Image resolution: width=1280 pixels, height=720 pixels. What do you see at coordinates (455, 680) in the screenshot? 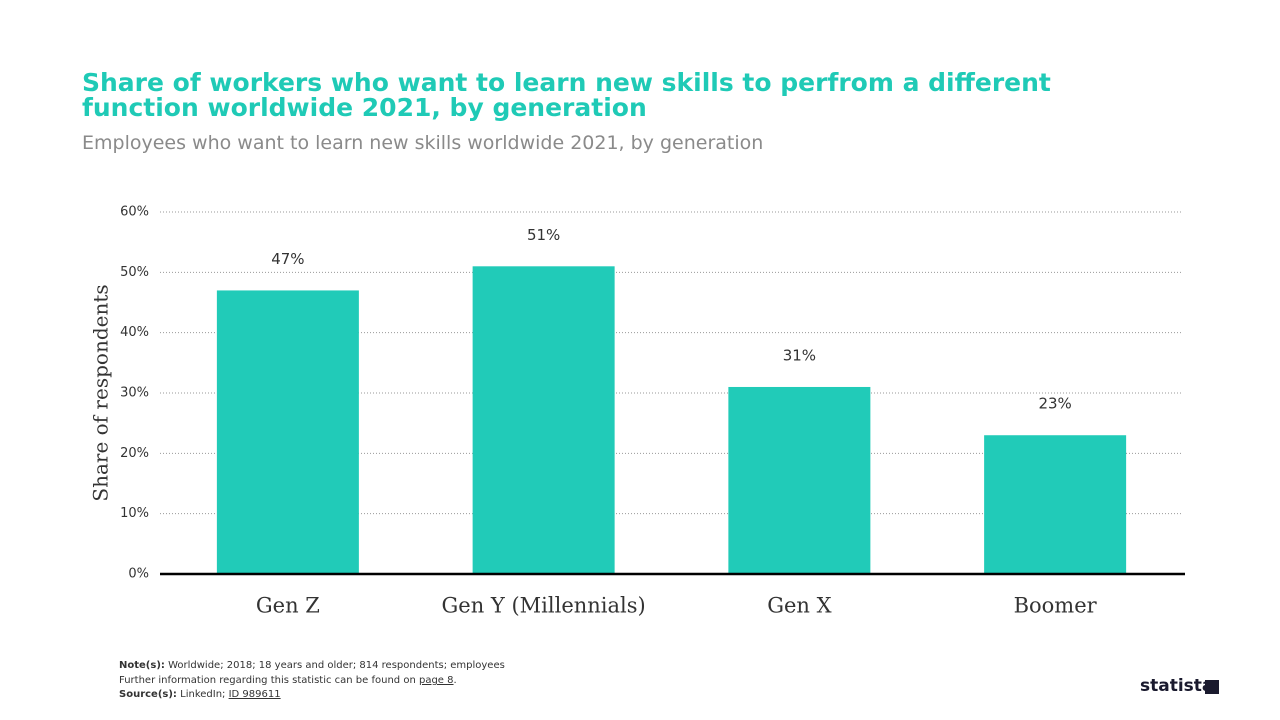
I see `info-end: .` at bounding box center [455, 680].